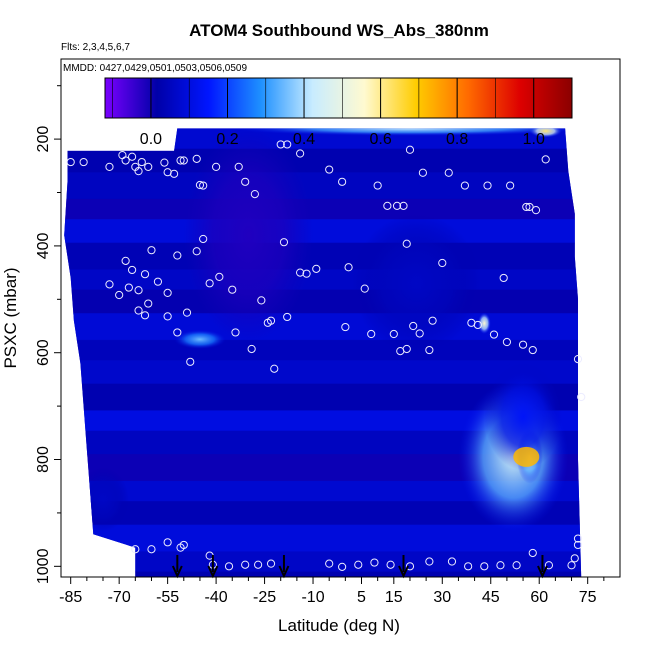  What do you see at coordinates (457, 139) in the screenshot?
I see `colorbar-tick-label: 0.8` at bounding box center [457, 139].